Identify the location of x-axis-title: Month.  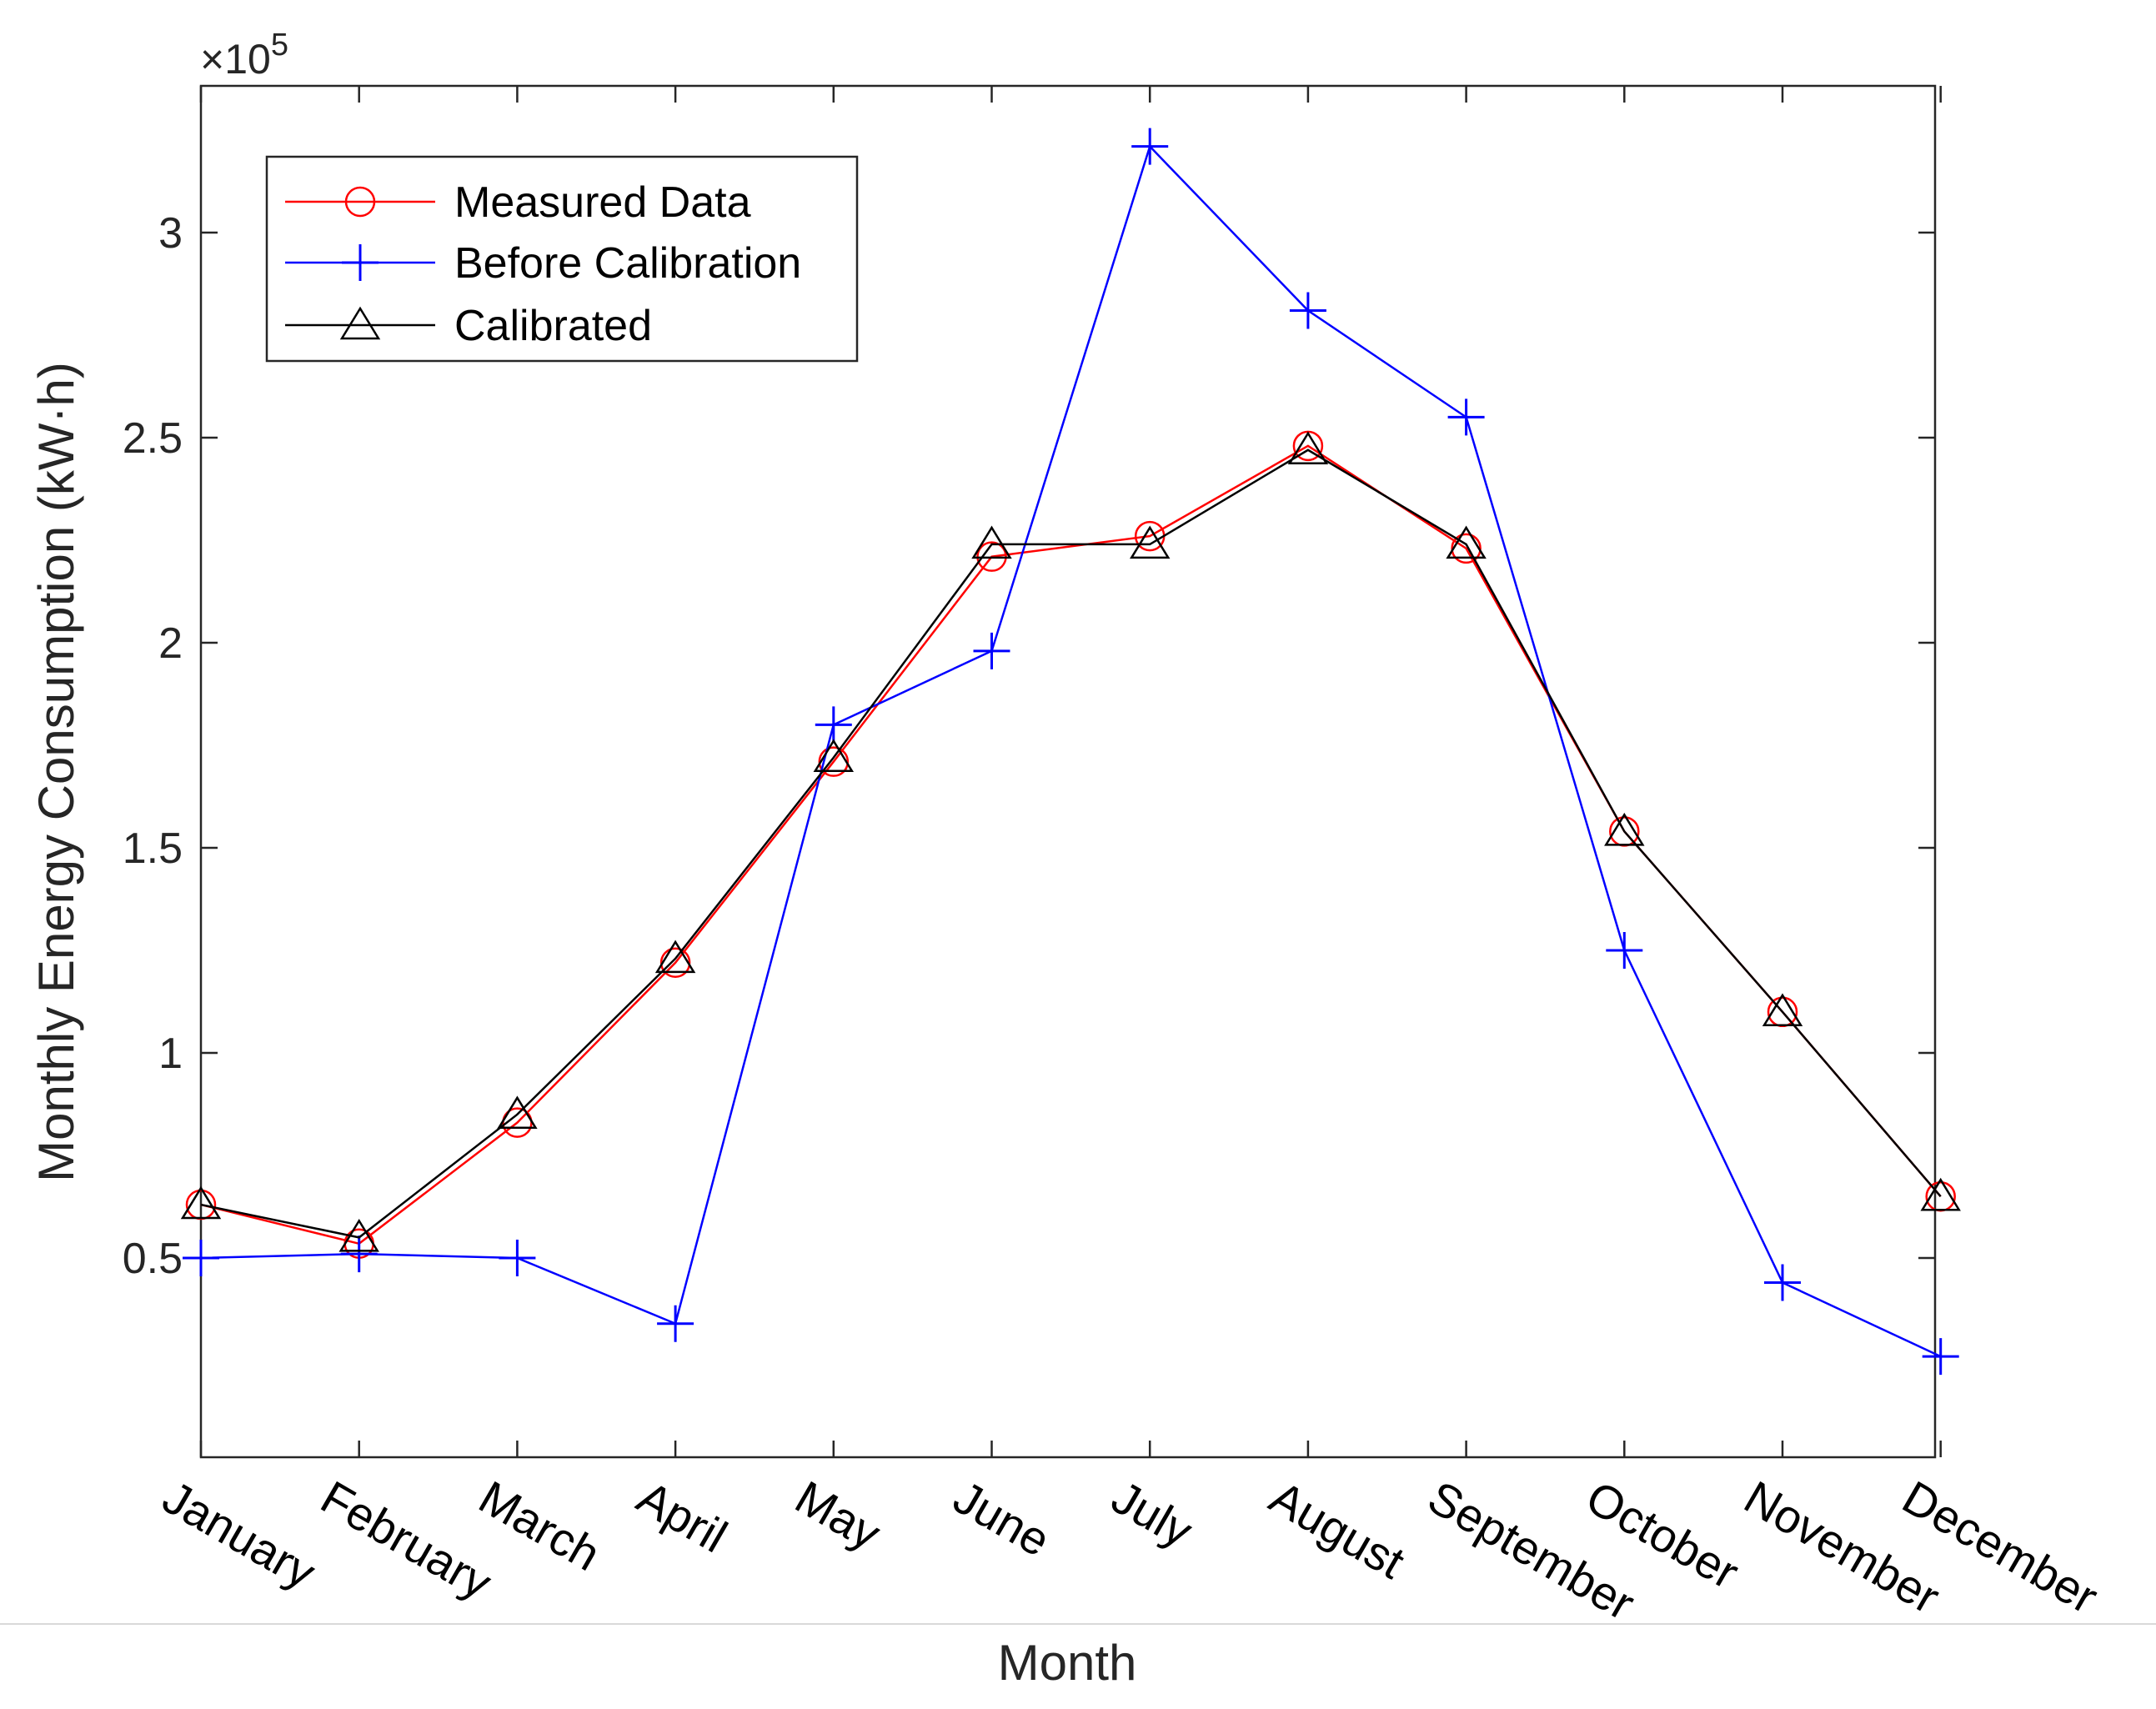
(1067, 1663).